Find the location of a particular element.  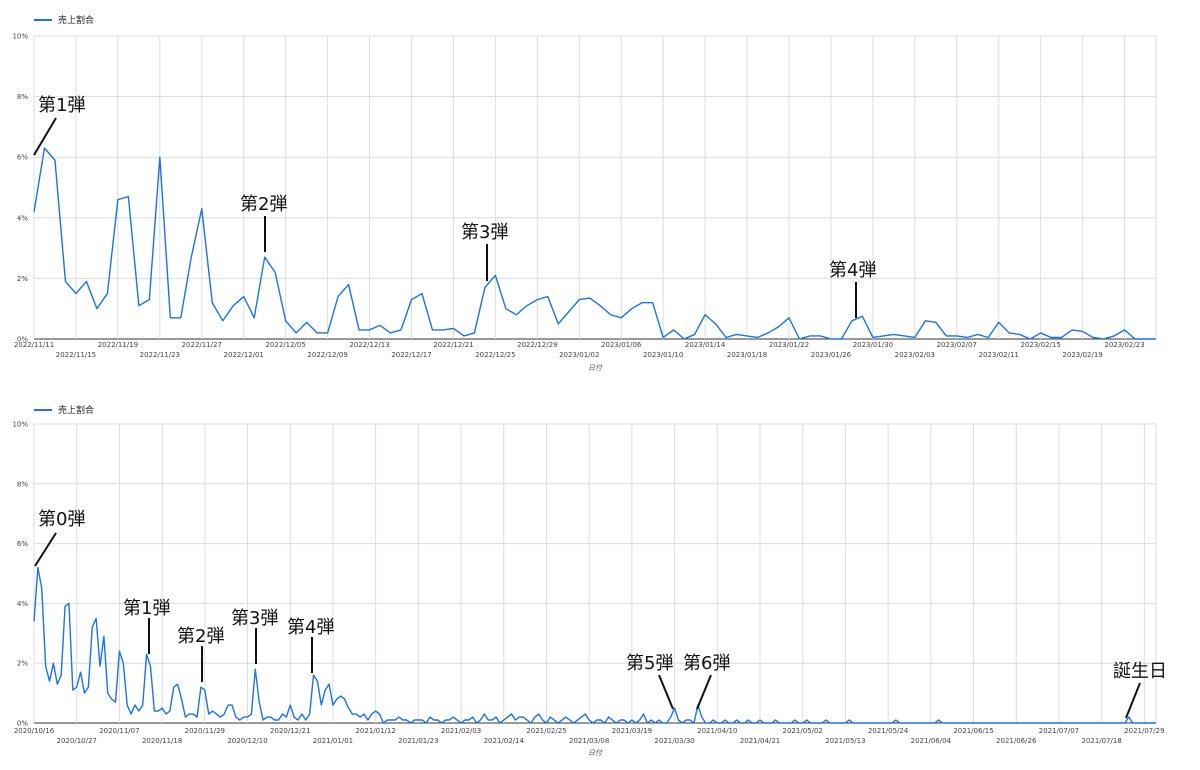

chart1-y-tick-label: 4% is located at coordinates (22, 218).